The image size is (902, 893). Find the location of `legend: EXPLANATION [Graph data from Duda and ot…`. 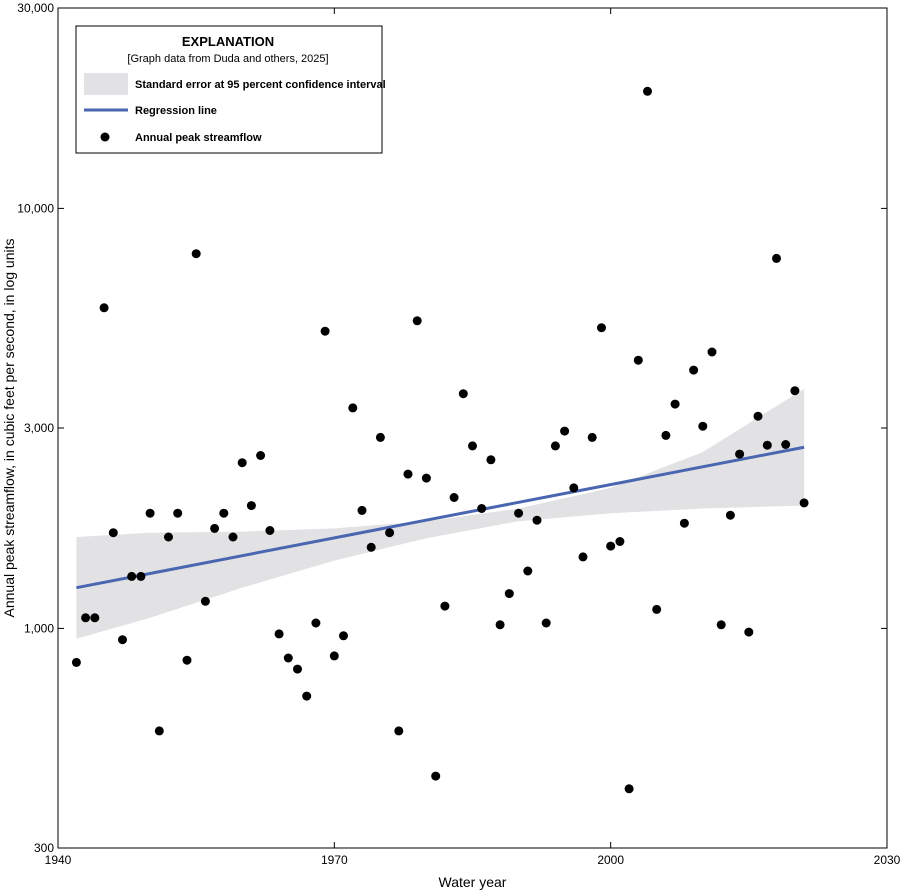

legend: EXPLANATION [Graph data from Duda and ot… is located at coordinates (230, 89).